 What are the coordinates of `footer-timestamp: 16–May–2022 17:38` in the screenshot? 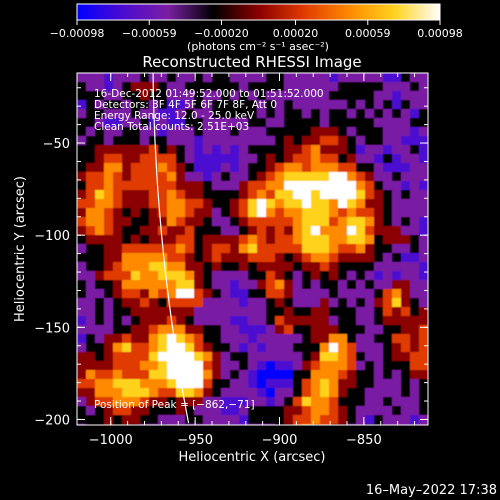 It's located at (431, 490).